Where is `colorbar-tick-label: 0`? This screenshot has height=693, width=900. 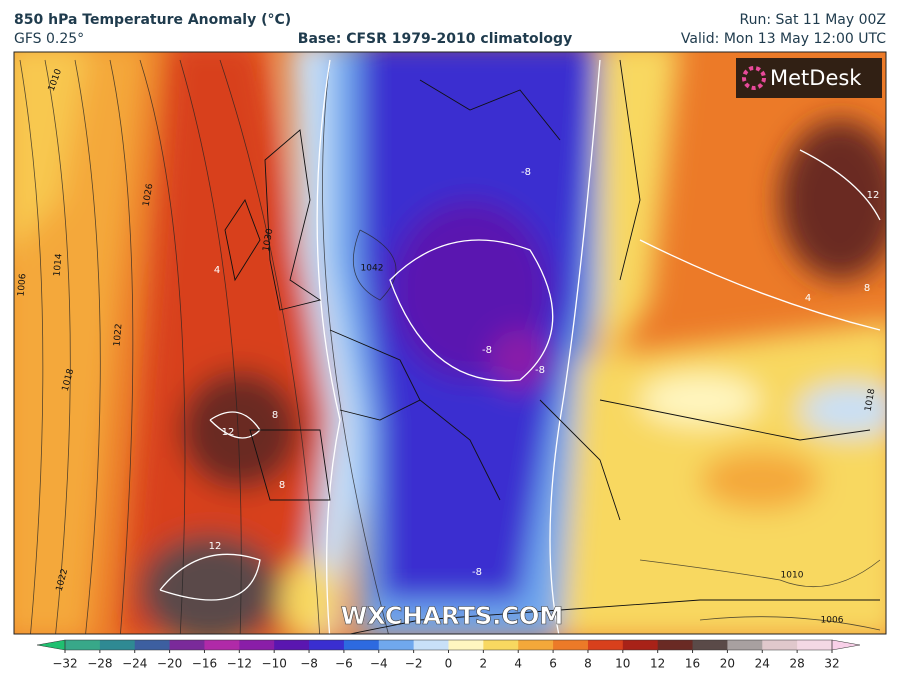 colorbar-tick-label: 0 is located at coordinates (449, 664).